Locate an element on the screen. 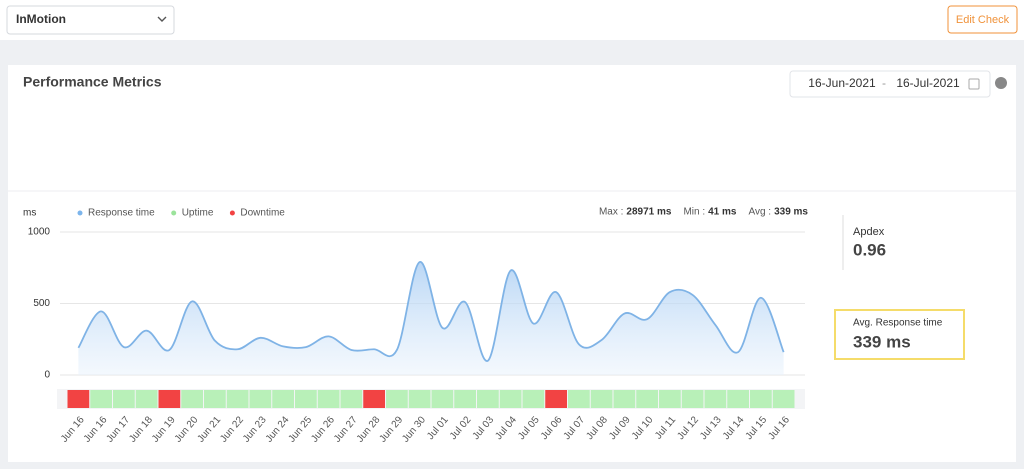 The image size is (1024, 469). stat-label: Avg : is located at coordinates (759, 212).